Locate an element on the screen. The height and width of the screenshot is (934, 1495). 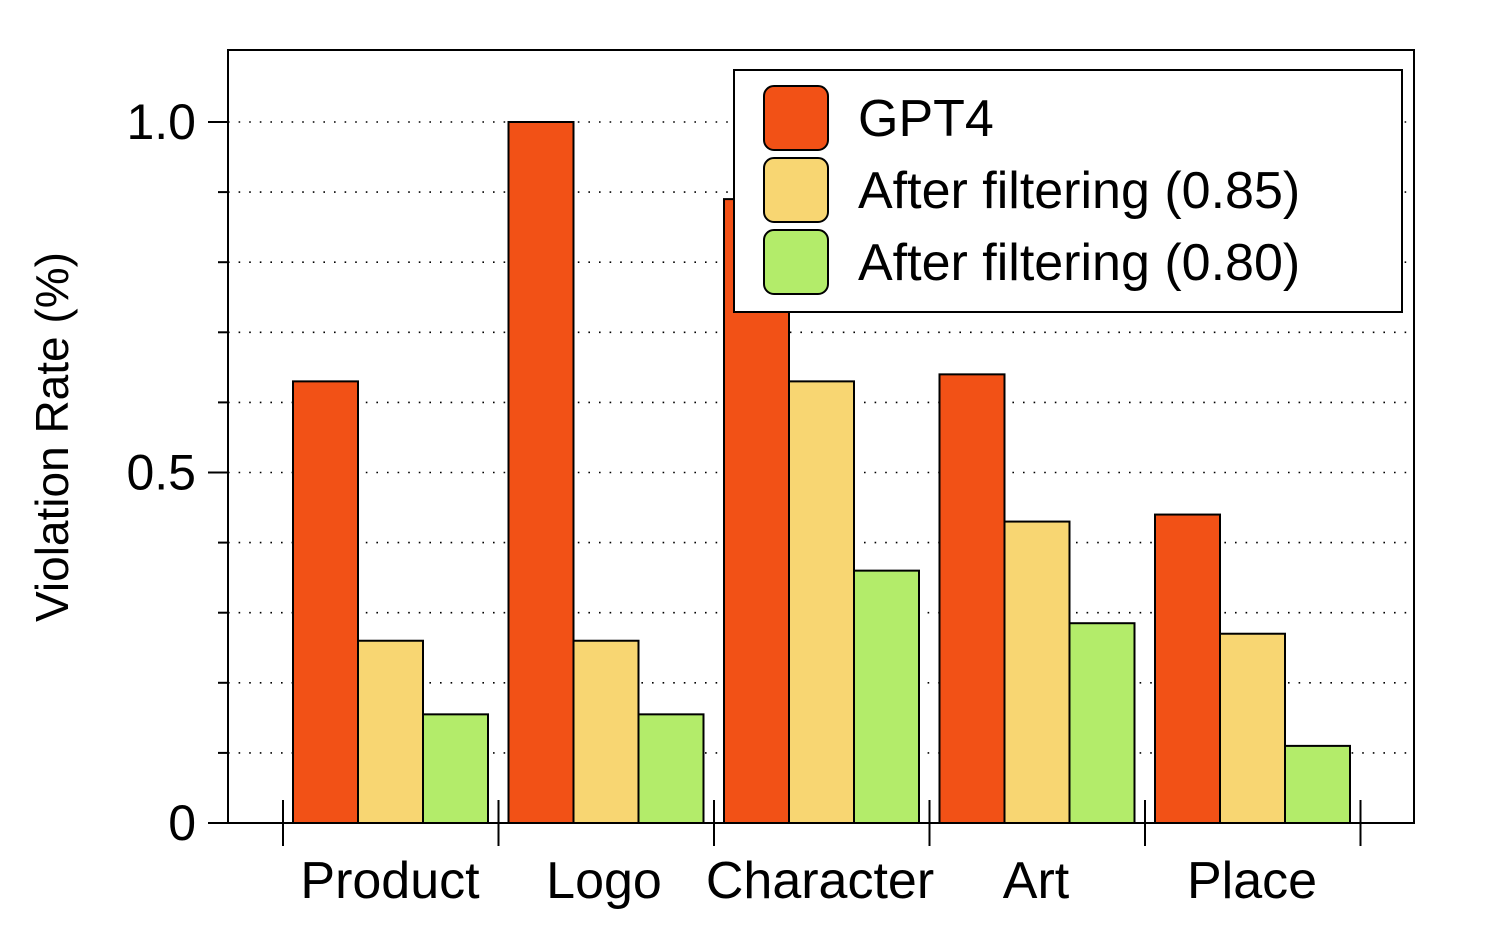
y-tick-label: 1.0 is located at coordinates (161, 122).